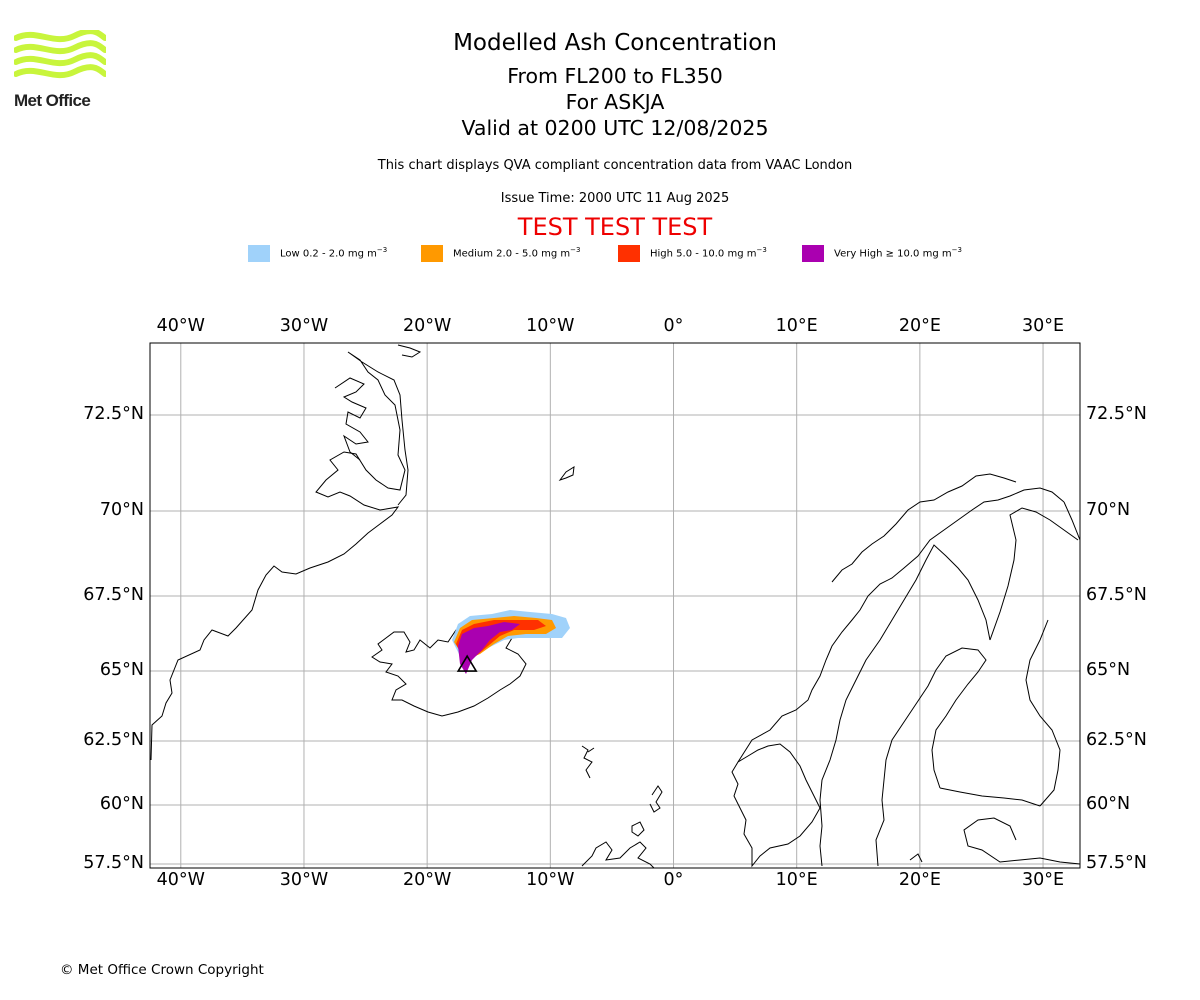  What do you see at coordinates (615, 128) in the screenshot?
I see `valid-time: Valid at 0200 UTC 12/08/2025` at bounding box center [615, 128].